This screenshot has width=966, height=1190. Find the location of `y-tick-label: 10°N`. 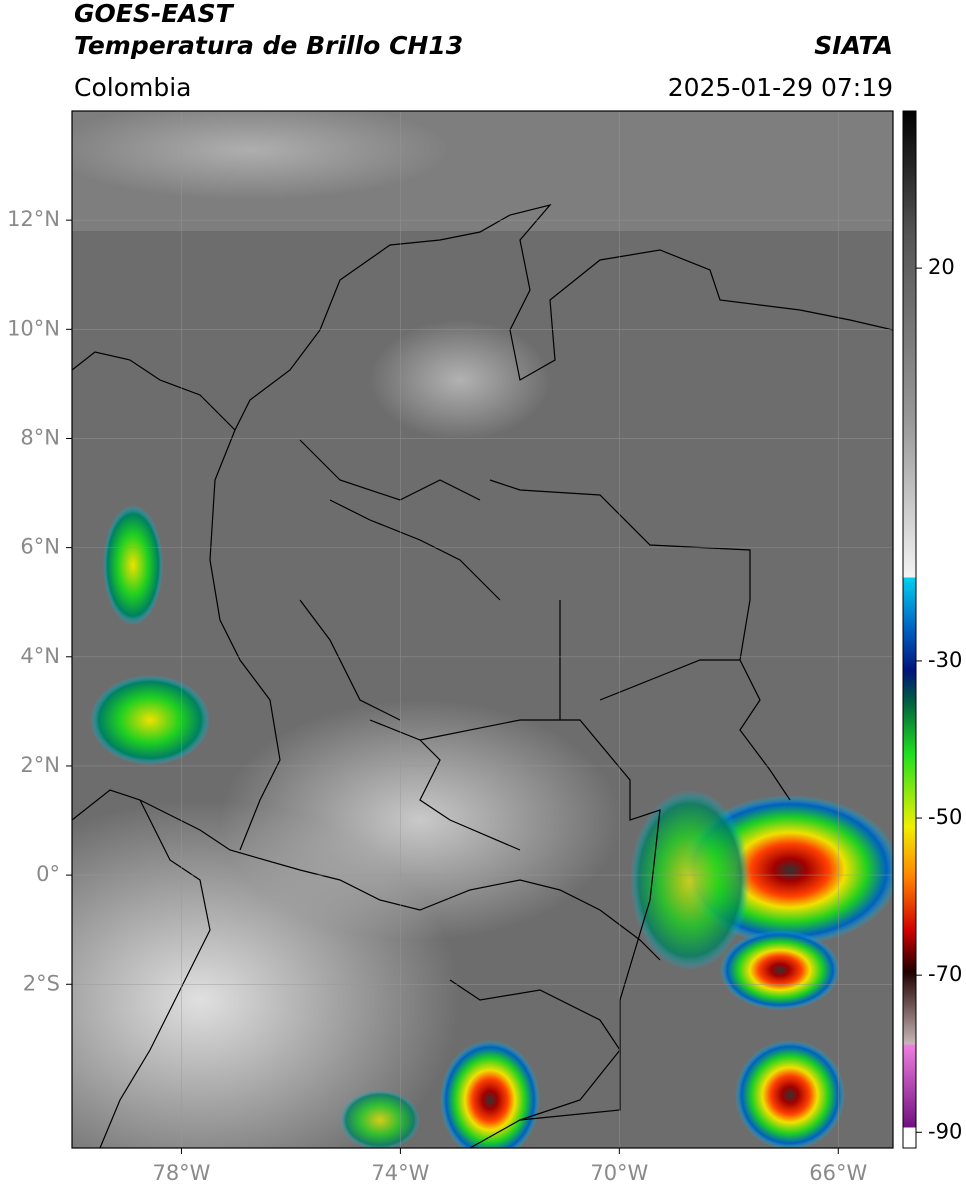

y-tick-label: 10°N is located at coordinates (33, 328).